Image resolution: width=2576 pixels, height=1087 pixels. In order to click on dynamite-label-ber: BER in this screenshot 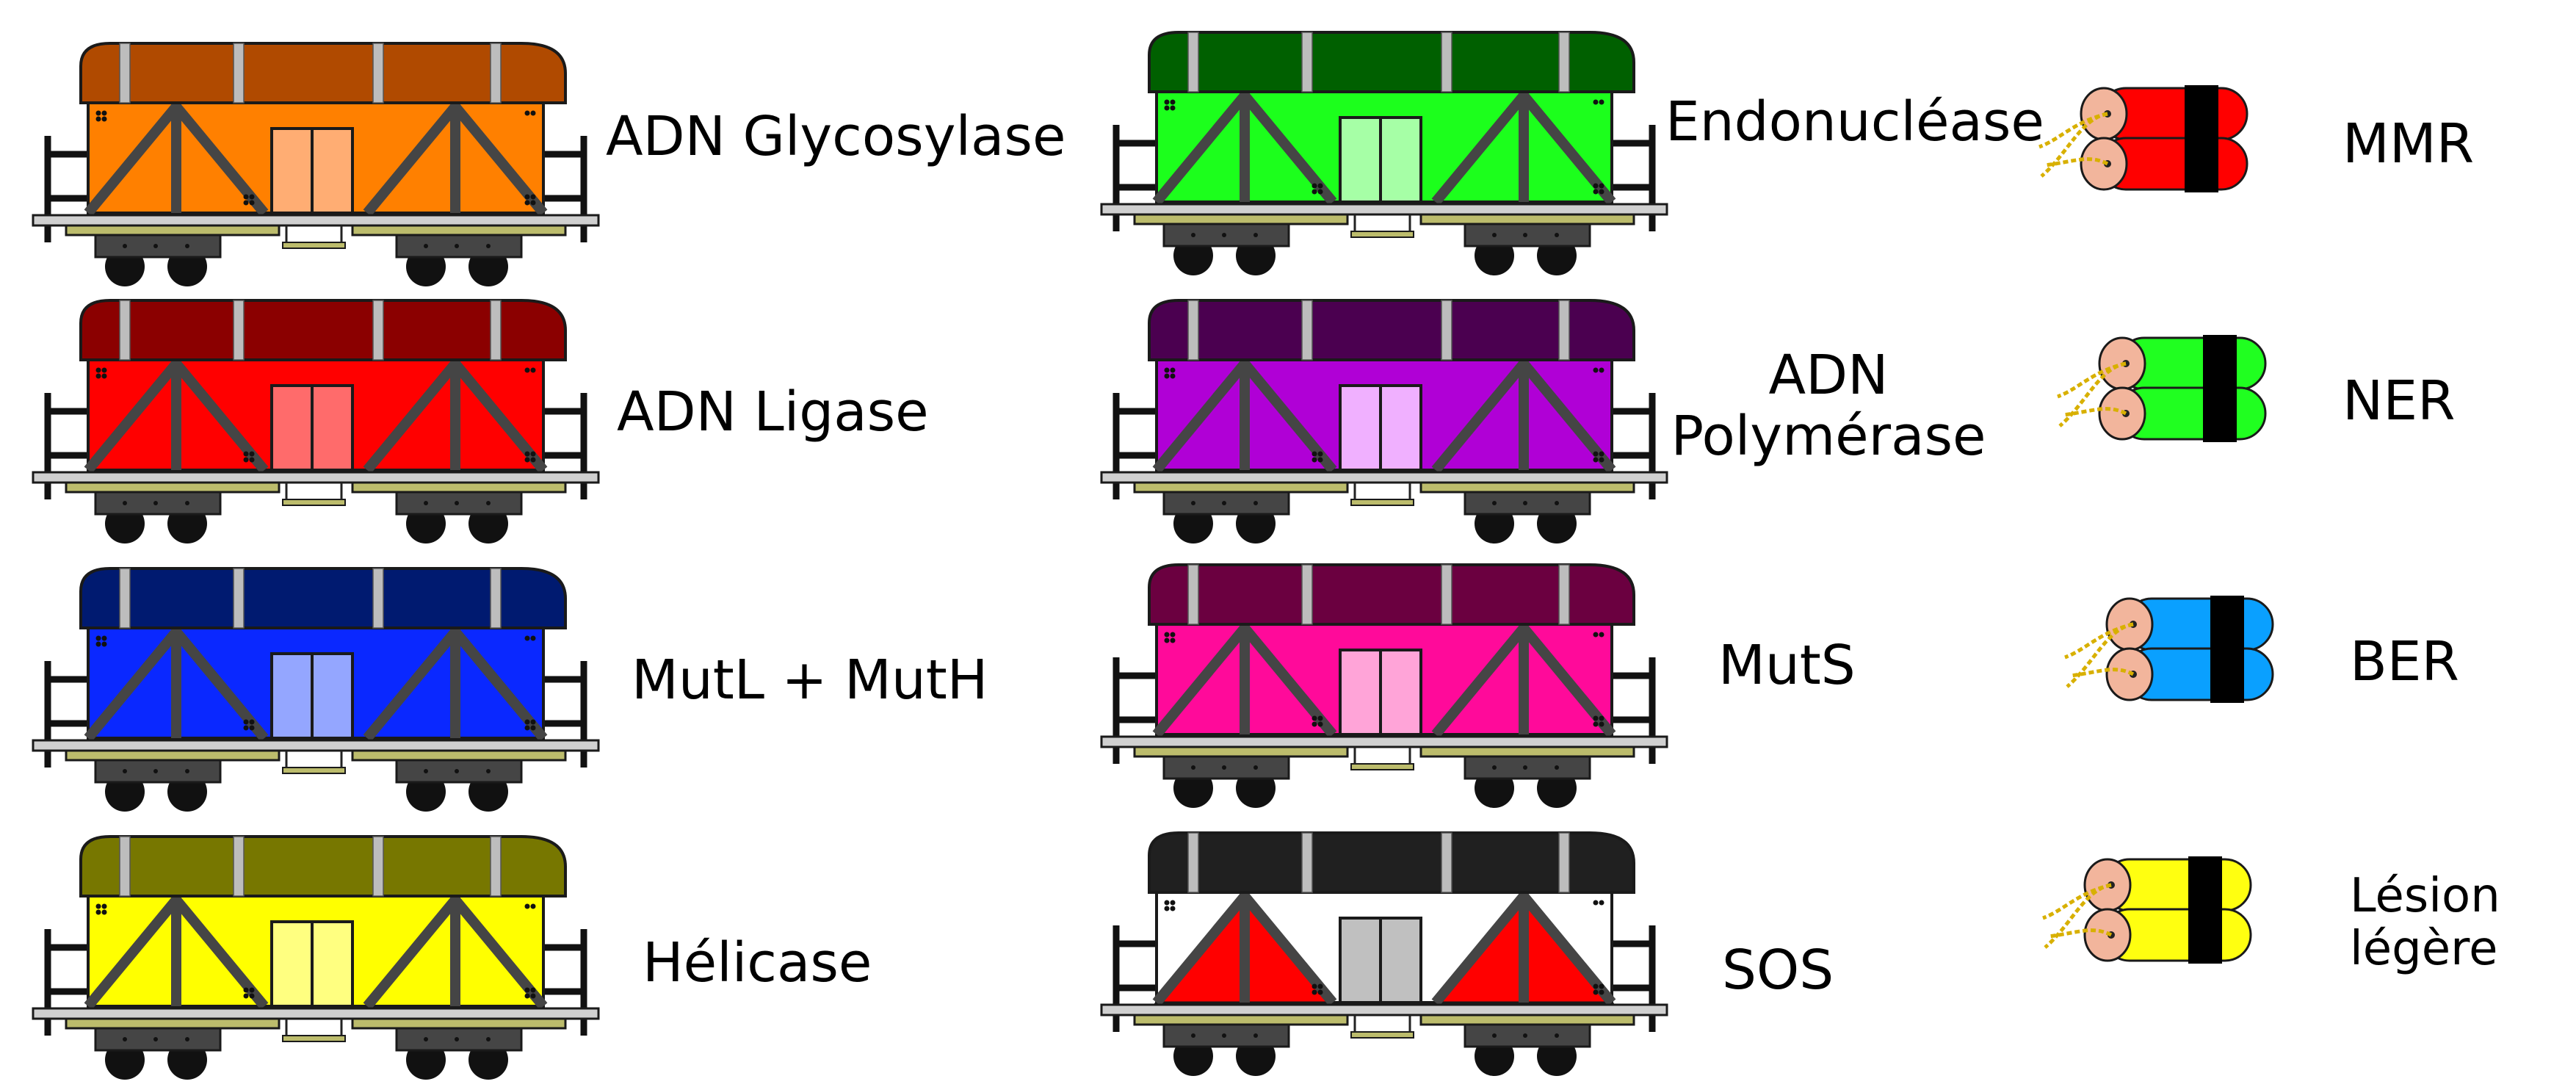, I will do `click(2404, 661)`.